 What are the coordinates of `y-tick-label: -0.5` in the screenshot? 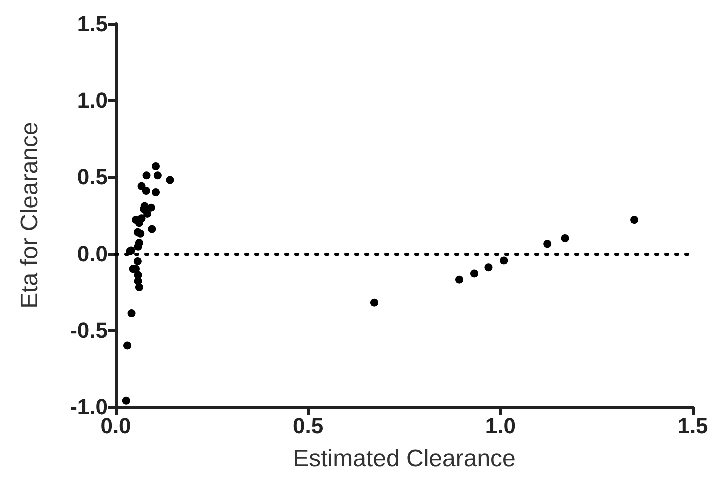 It's located at (89, 330).